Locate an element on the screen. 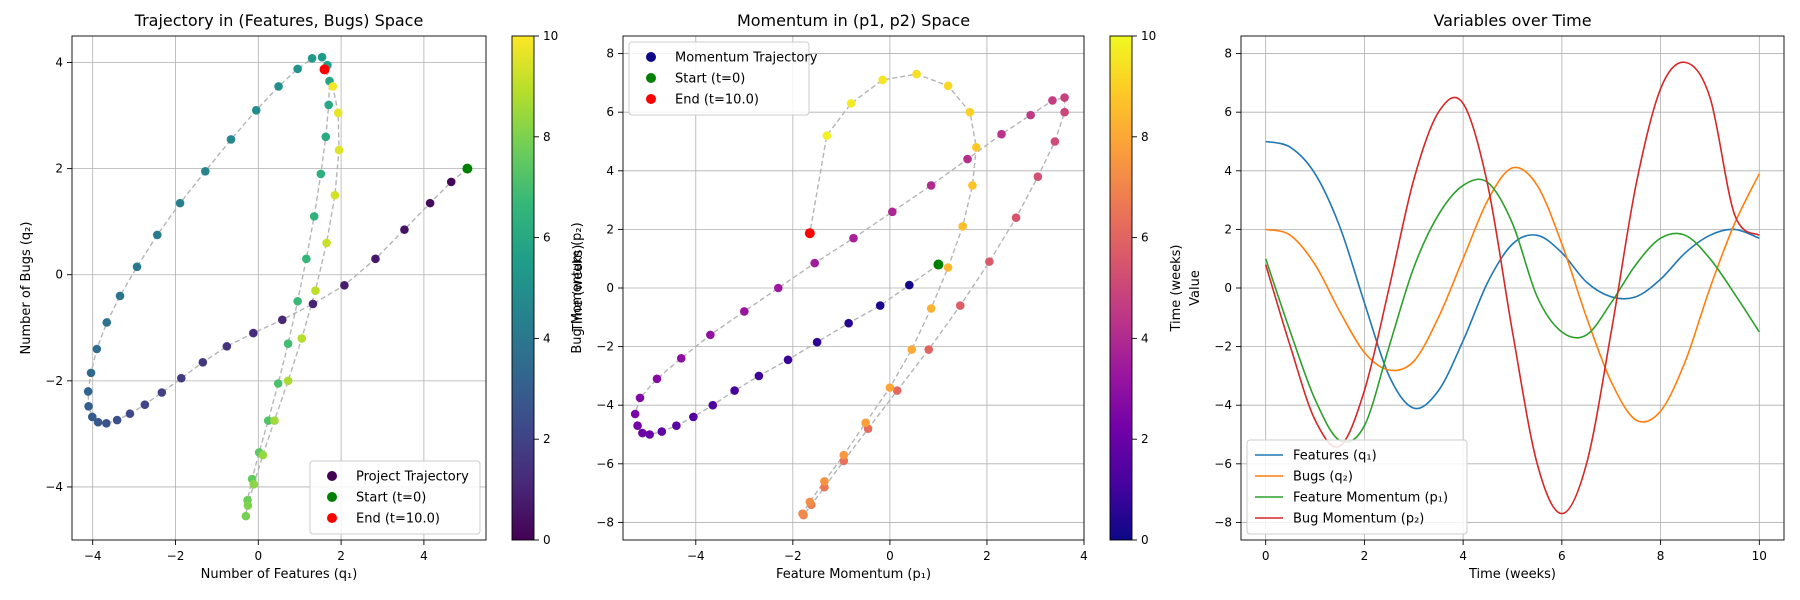 The height and width of the screenshot is (600, 1800). colorbar-tick-label: 0 is located at coordinates (1145, 540).